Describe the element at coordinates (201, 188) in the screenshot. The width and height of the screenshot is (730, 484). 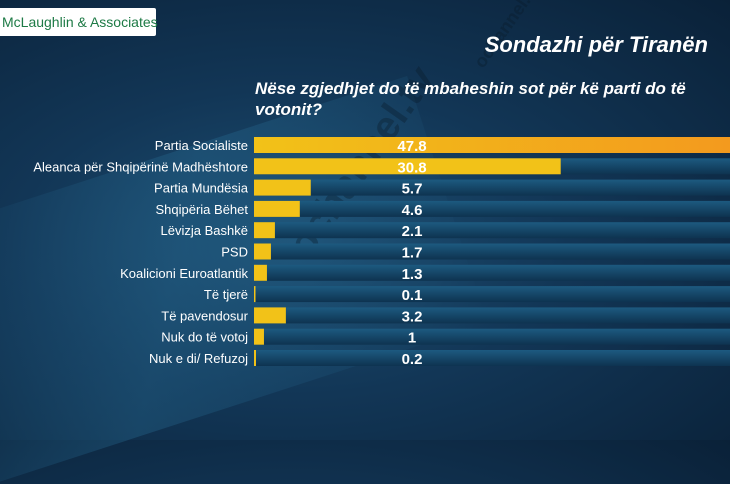
I see `category-label: Partia Mundësia` at that location.